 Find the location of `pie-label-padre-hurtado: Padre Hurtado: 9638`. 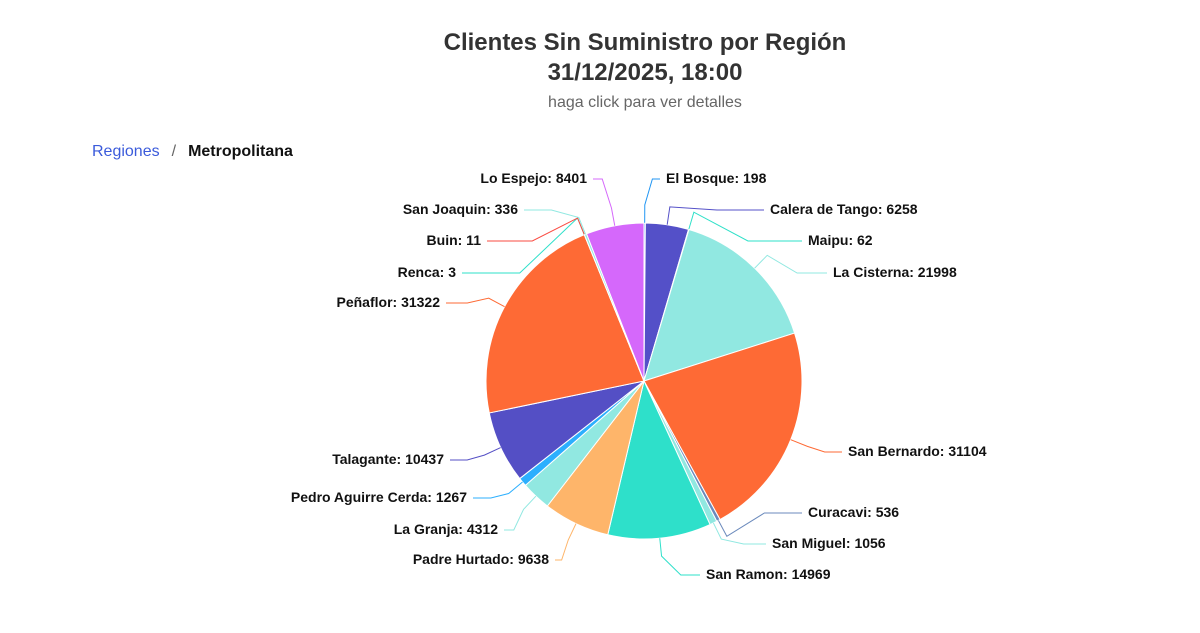

pie-label-padre-hurtado: Padre Hurtado: 9638 is located at coordinates (481, 559).